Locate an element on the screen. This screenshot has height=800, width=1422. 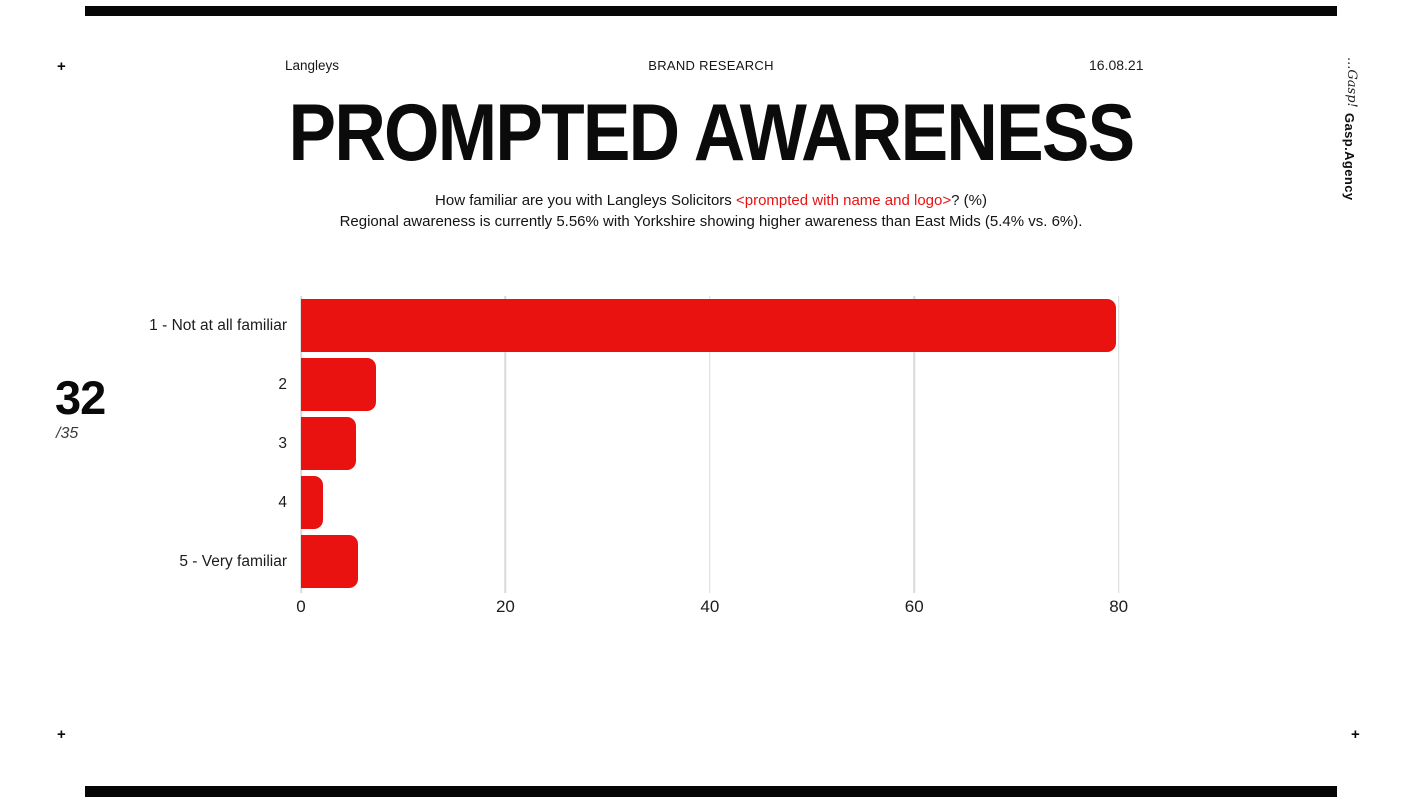
chart-row: 3 is located at coordinates (590, 443).